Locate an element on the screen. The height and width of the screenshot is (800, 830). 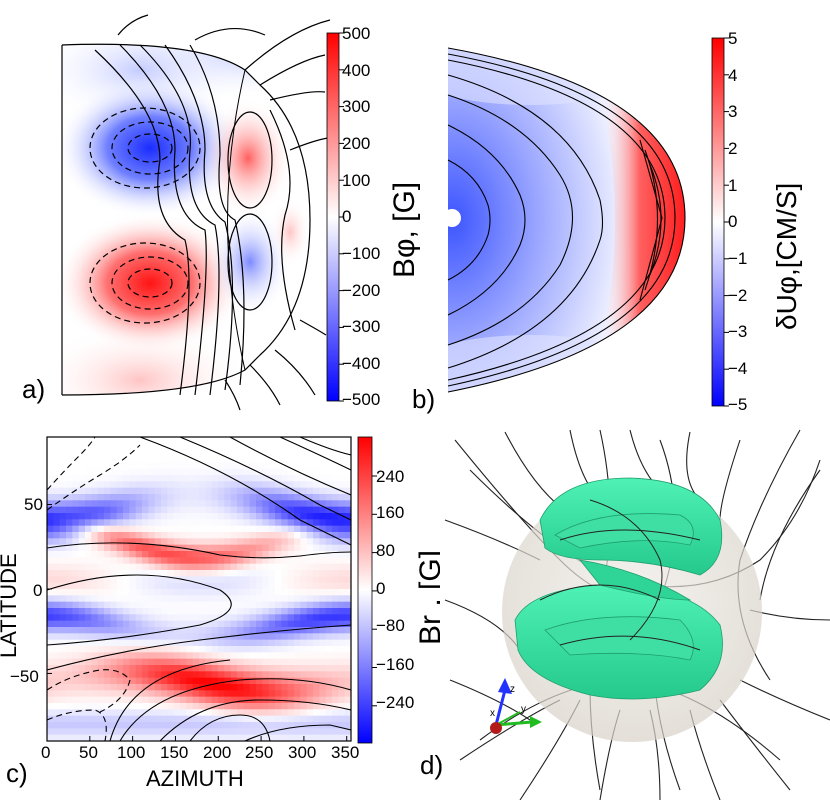
c-x-tick: 100 is located at coordinates (131, 752).